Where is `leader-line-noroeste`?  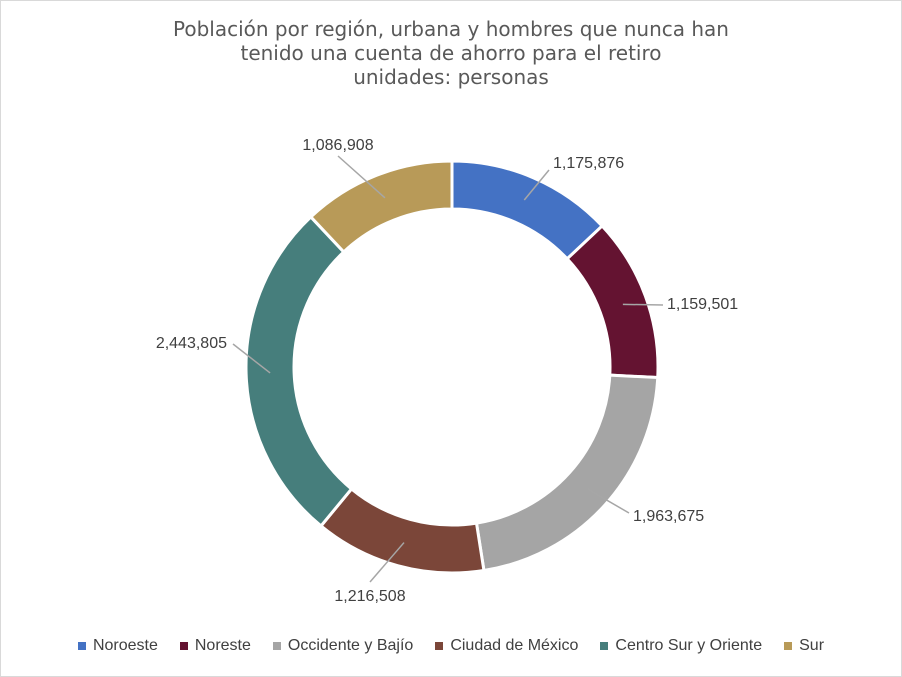 leader-line-noroeste is located at coordinates (536, 185).